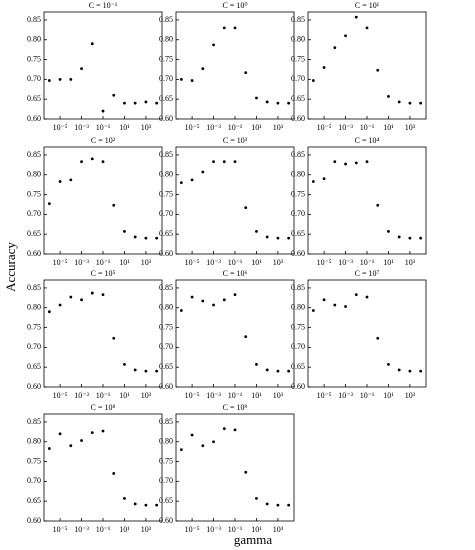  I want to click on subplot-title: C = 10⁰, so click(234, 5).